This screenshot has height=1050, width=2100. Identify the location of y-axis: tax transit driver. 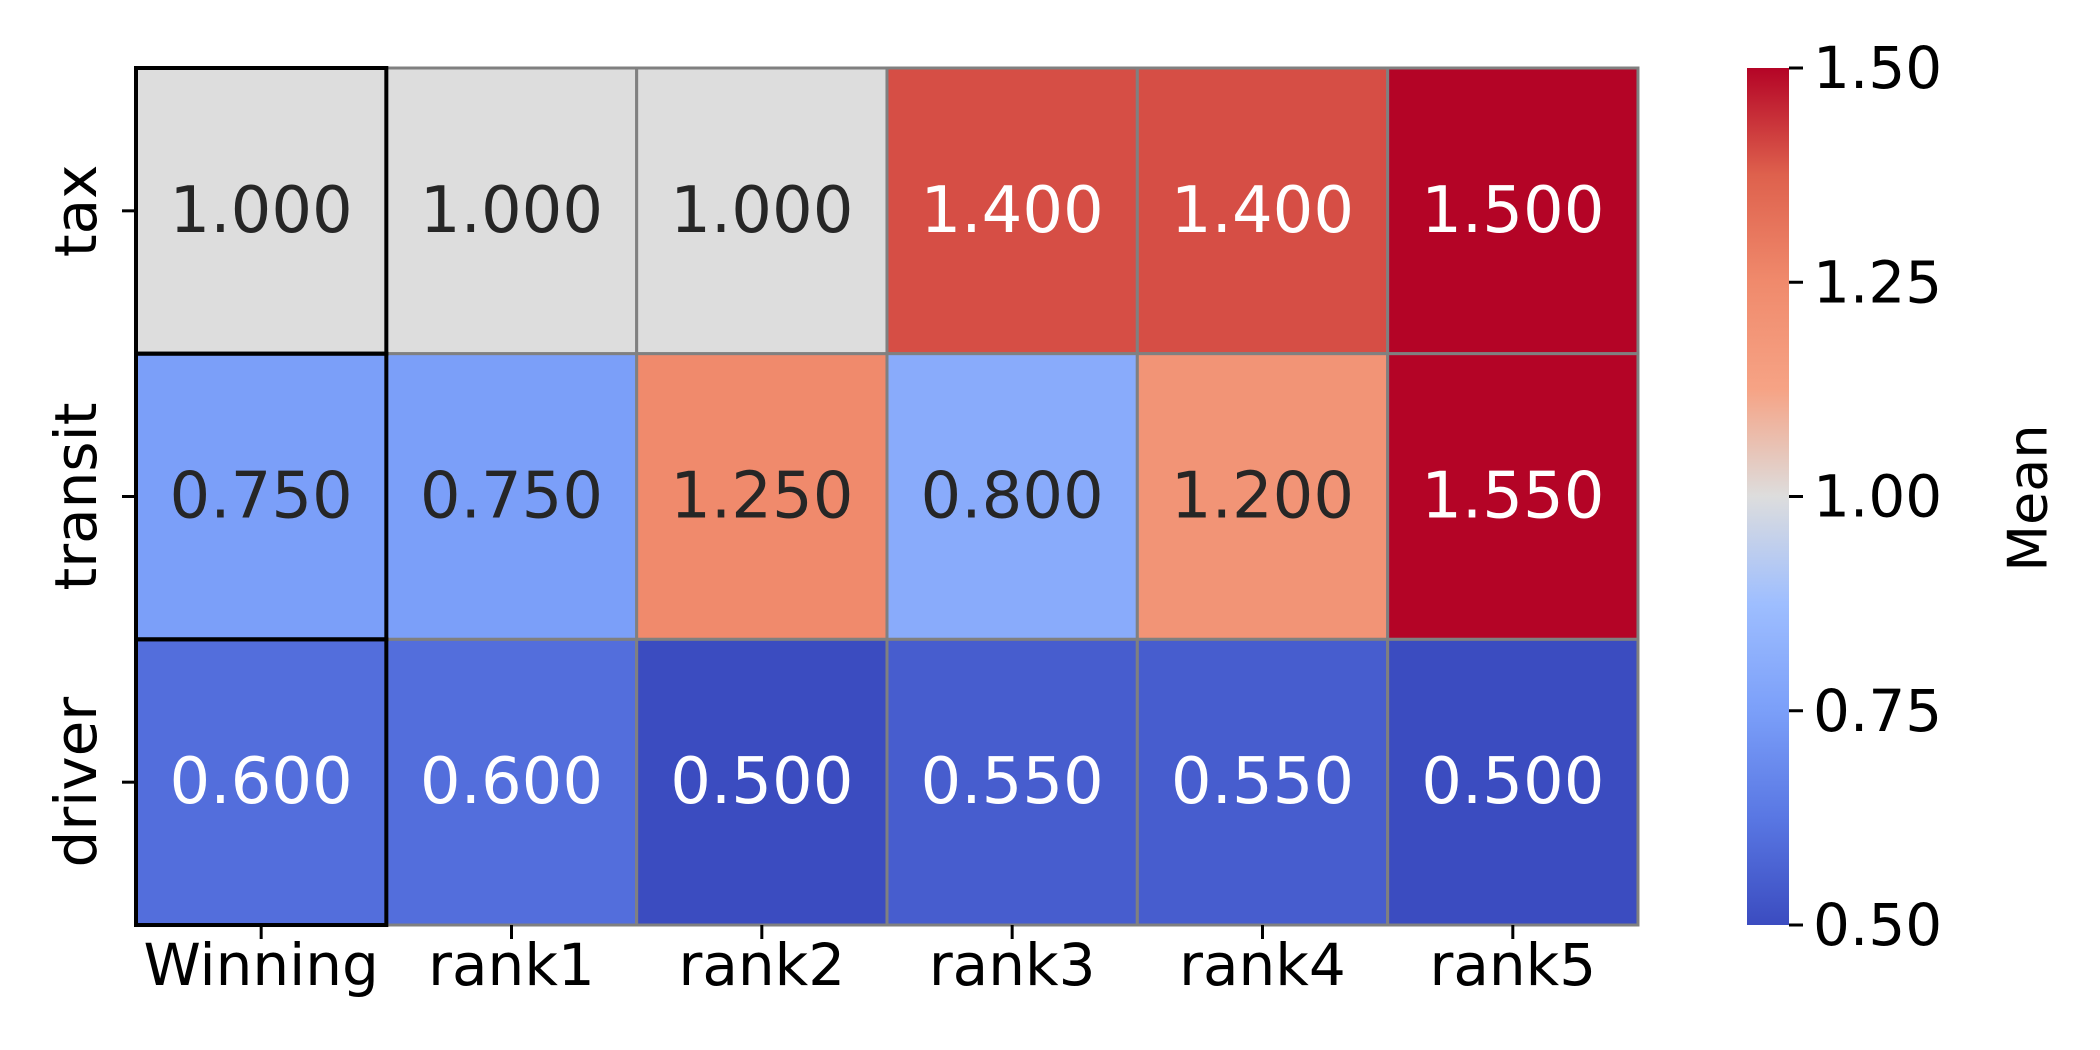
(89, 516).